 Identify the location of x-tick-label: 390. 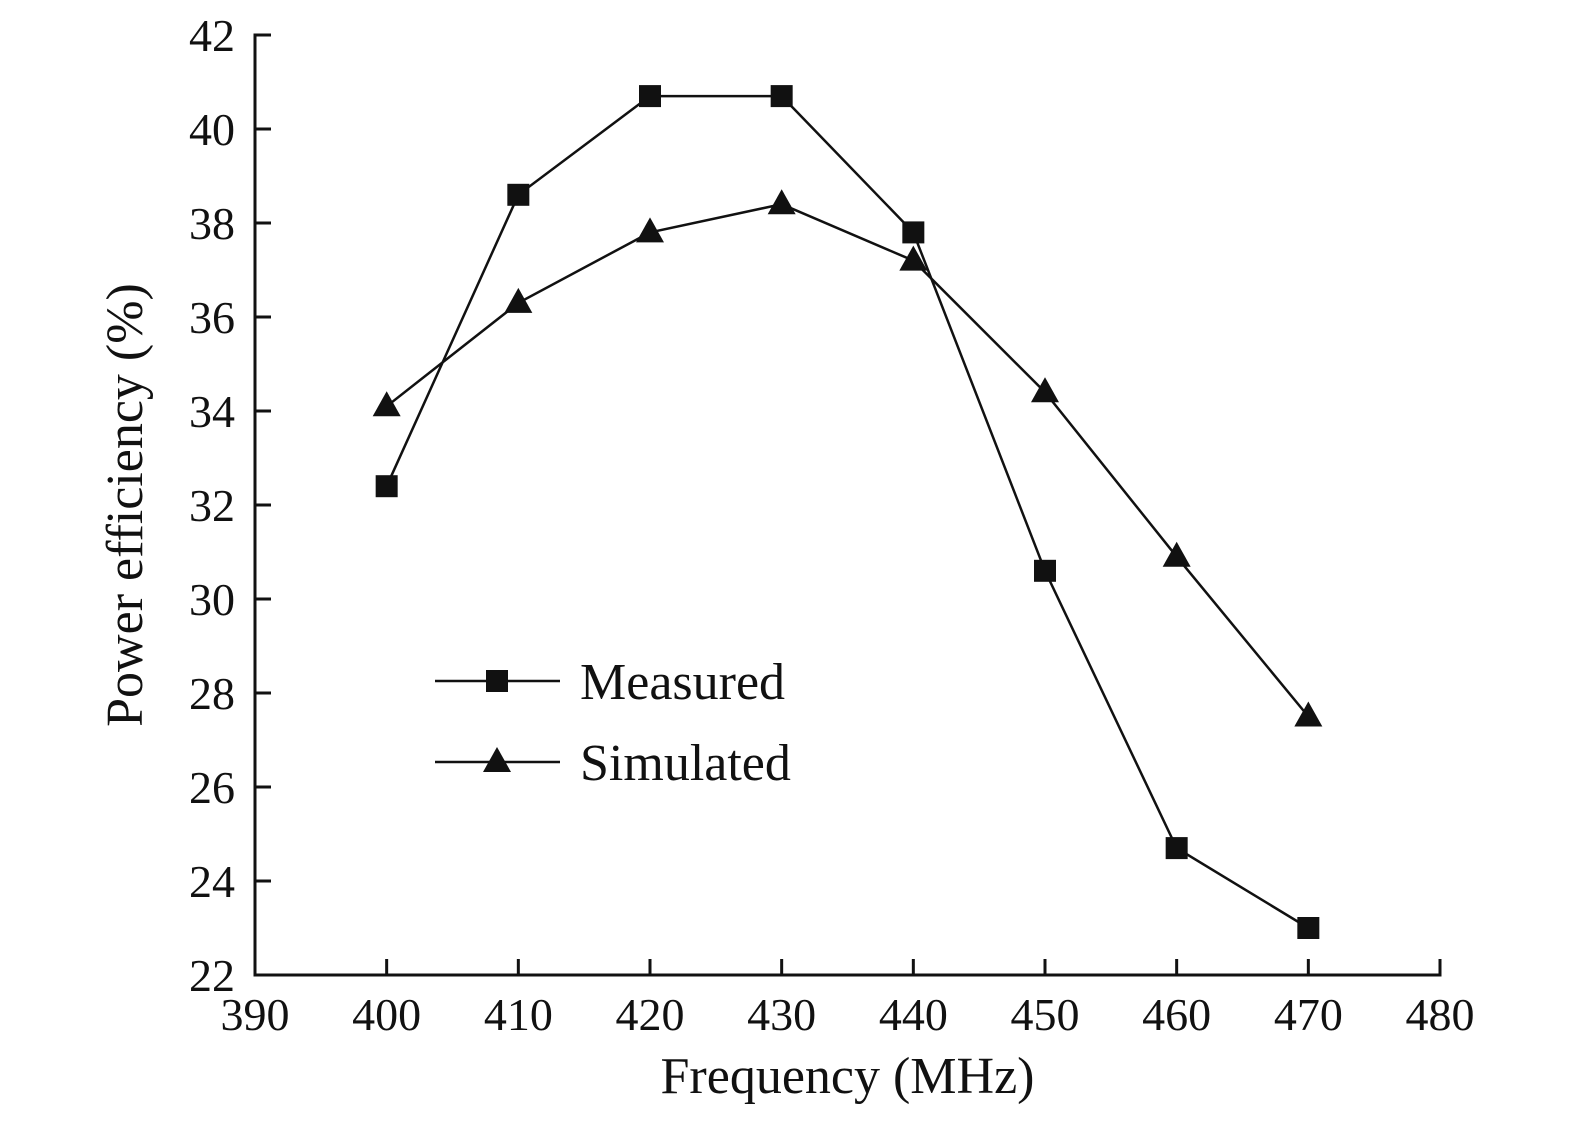
(255, 1014).